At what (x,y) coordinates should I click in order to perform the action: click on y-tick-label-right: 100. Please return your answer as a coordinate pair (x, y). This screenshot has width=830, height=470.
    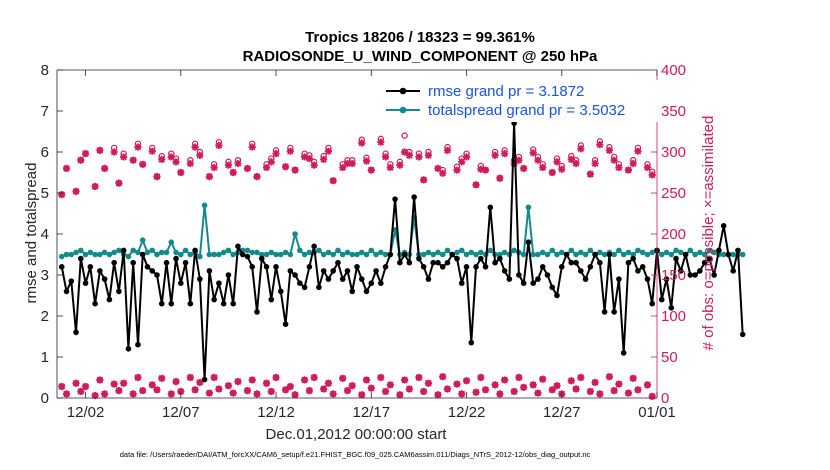
    Looking at the image, I should click on (673, 316).